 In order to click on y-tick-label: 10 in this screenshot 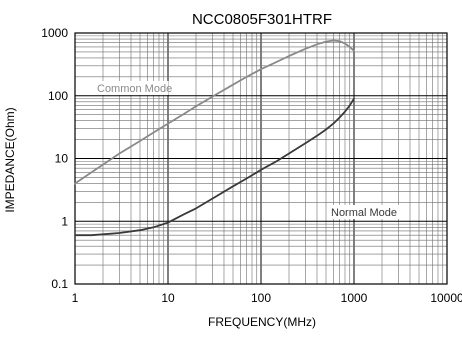, I will do `click(62, 159)`.